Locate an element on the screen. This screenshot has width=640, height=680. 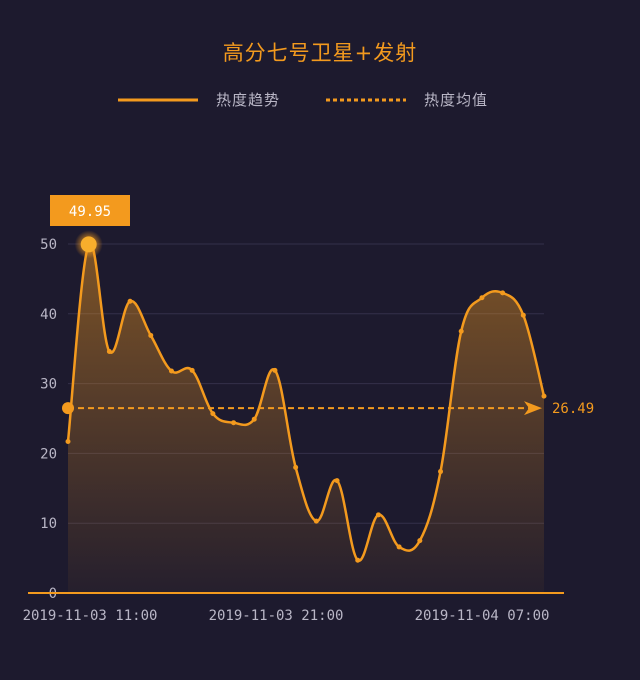
y-tick-label: 10 is located at coordinates (48, 524).